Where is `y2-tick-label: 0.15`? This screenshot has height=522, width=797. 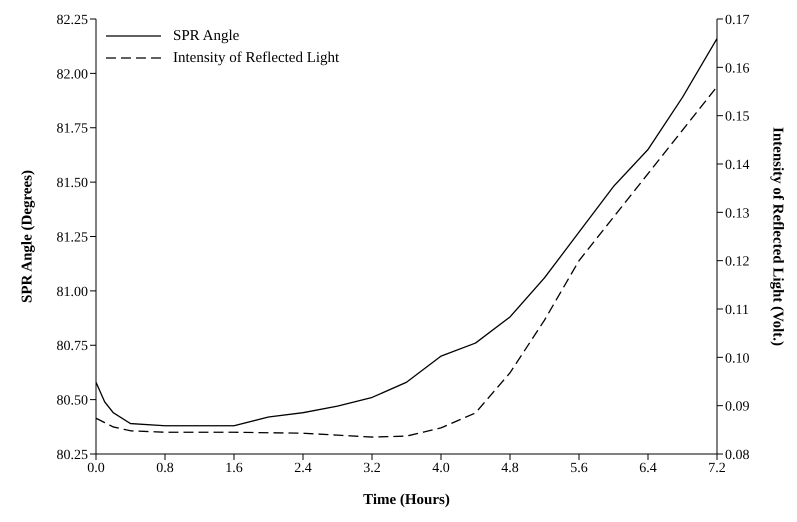
y2-tick-label: 0.15 is located at coordinates (737, 117).